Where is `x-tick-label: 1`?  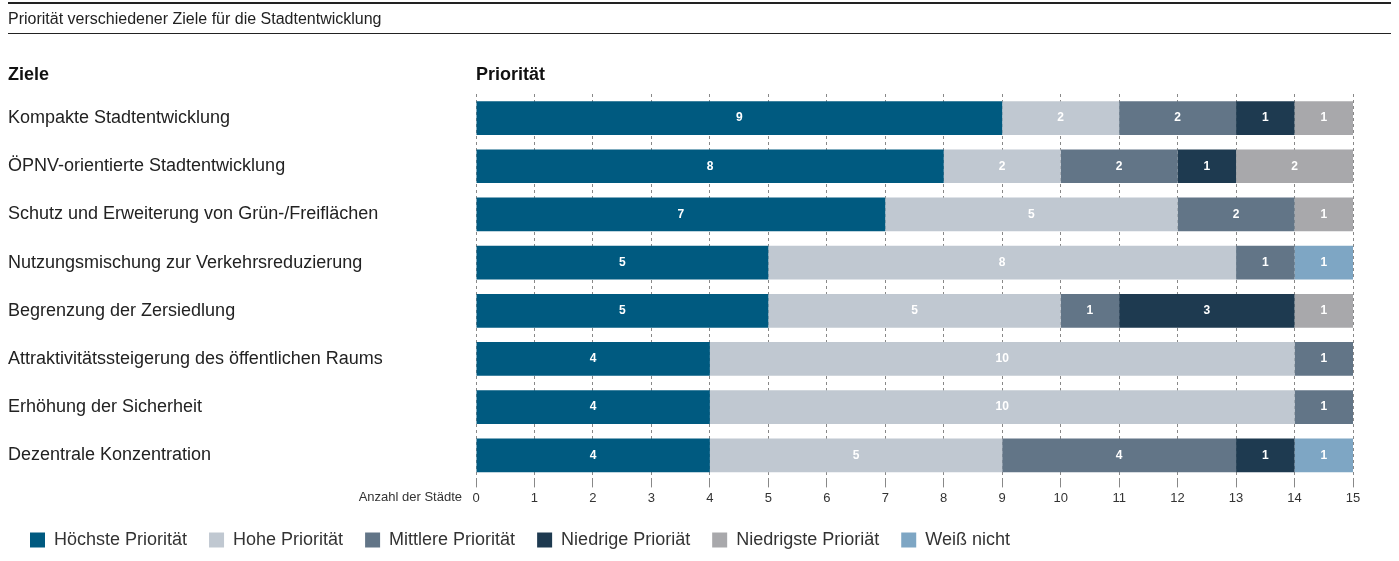
x-tick-label: 1 is located at coordinates (534, 497).